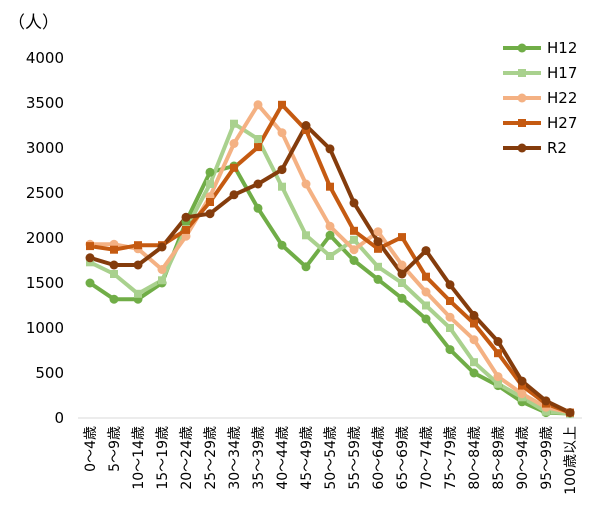  Describe the element at coordinates (523, 458) in the screenshot. I see `x-tick-label: 90～94歳` at that location.